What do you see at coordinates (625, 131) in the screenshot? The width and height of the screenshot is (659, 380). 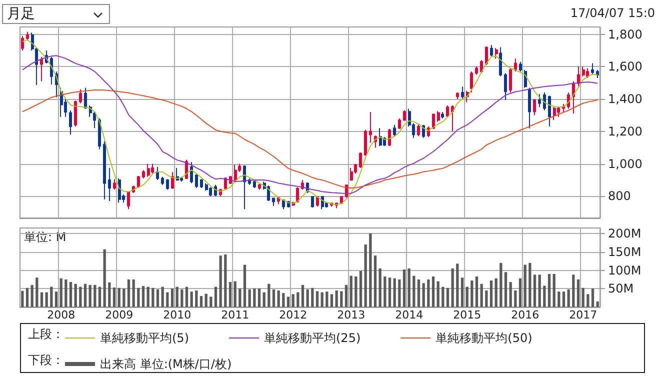 I see `y-tick-label: 1,200` at bounding box center [625, 131].